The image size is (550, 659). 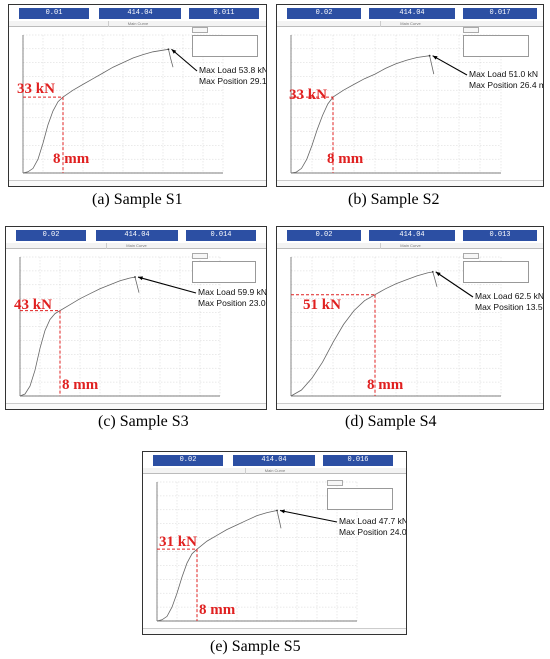 I want to click on max-position-label: Max Position 29.1 mm, so click(x=233, y=81).